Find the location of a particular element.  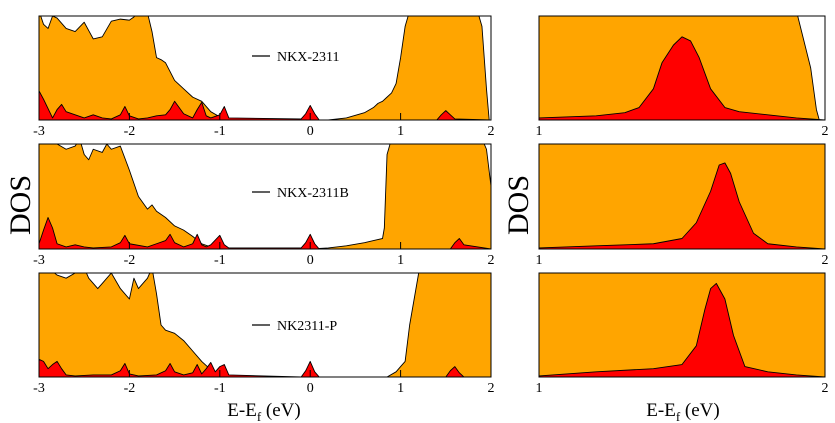

y-axis-label-left: DOS is located at coordinates (20, 205).